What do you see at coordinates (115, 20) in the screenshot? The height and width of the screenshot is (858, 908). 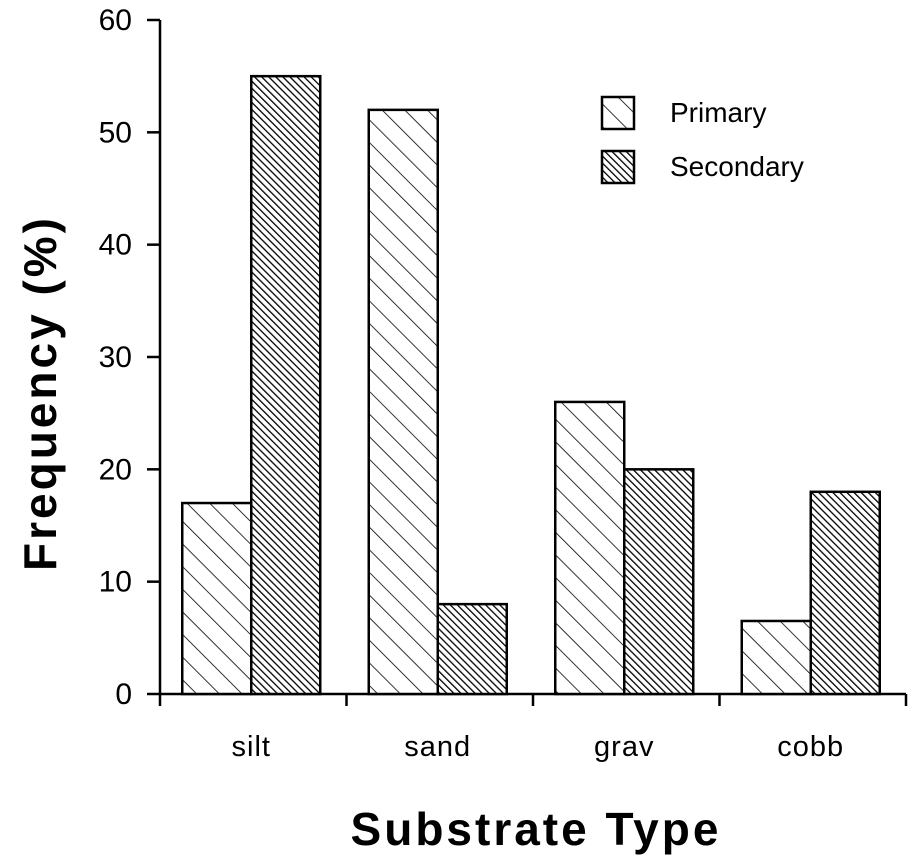 I see `y-tick-label: 60` at bounding box center [115, 20].